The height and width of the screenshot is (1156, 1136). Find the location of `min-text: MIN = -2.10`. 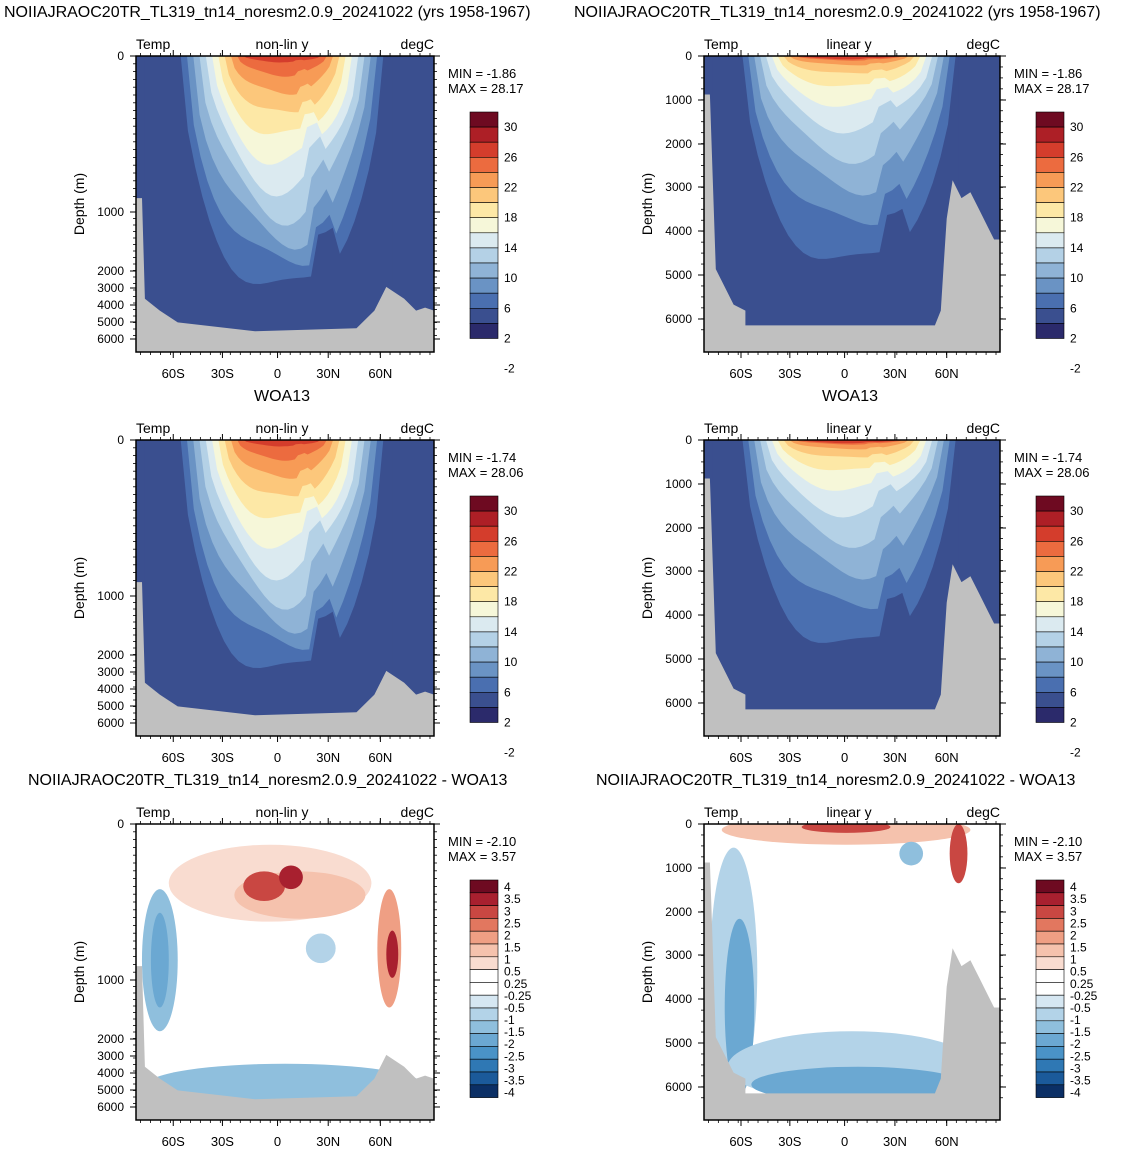

min-text: MIN = -2.10 is located at coordinates (1048, 841).